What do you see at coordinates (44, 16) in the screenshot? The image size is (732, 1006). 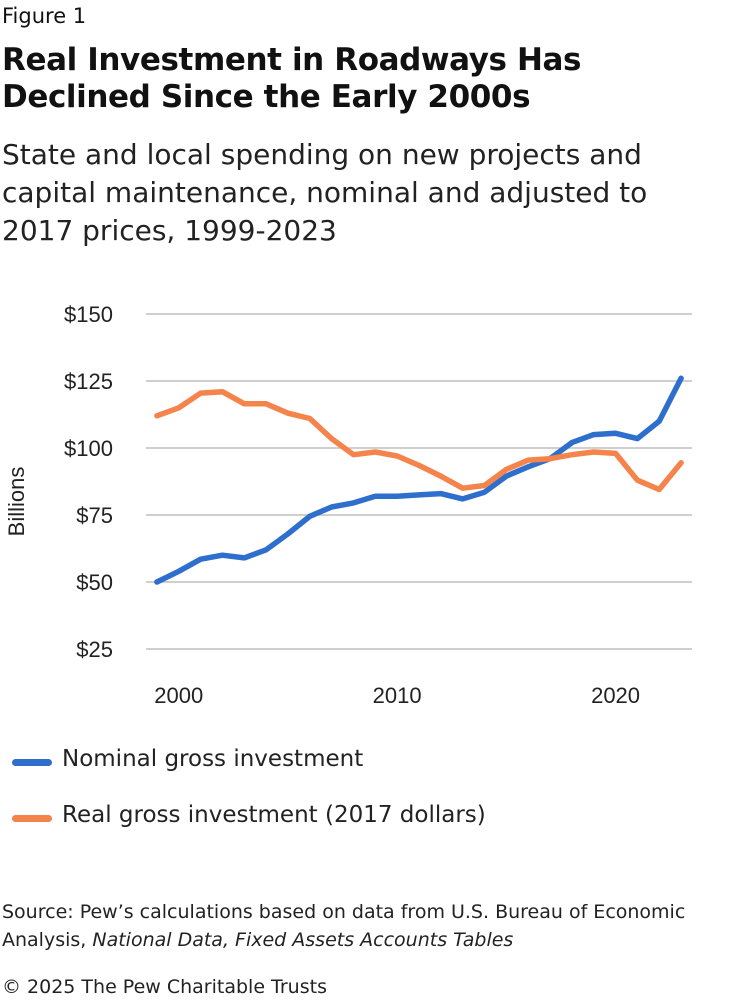 I see `figure-label: Figure 1` at bounding box center [44, 16].